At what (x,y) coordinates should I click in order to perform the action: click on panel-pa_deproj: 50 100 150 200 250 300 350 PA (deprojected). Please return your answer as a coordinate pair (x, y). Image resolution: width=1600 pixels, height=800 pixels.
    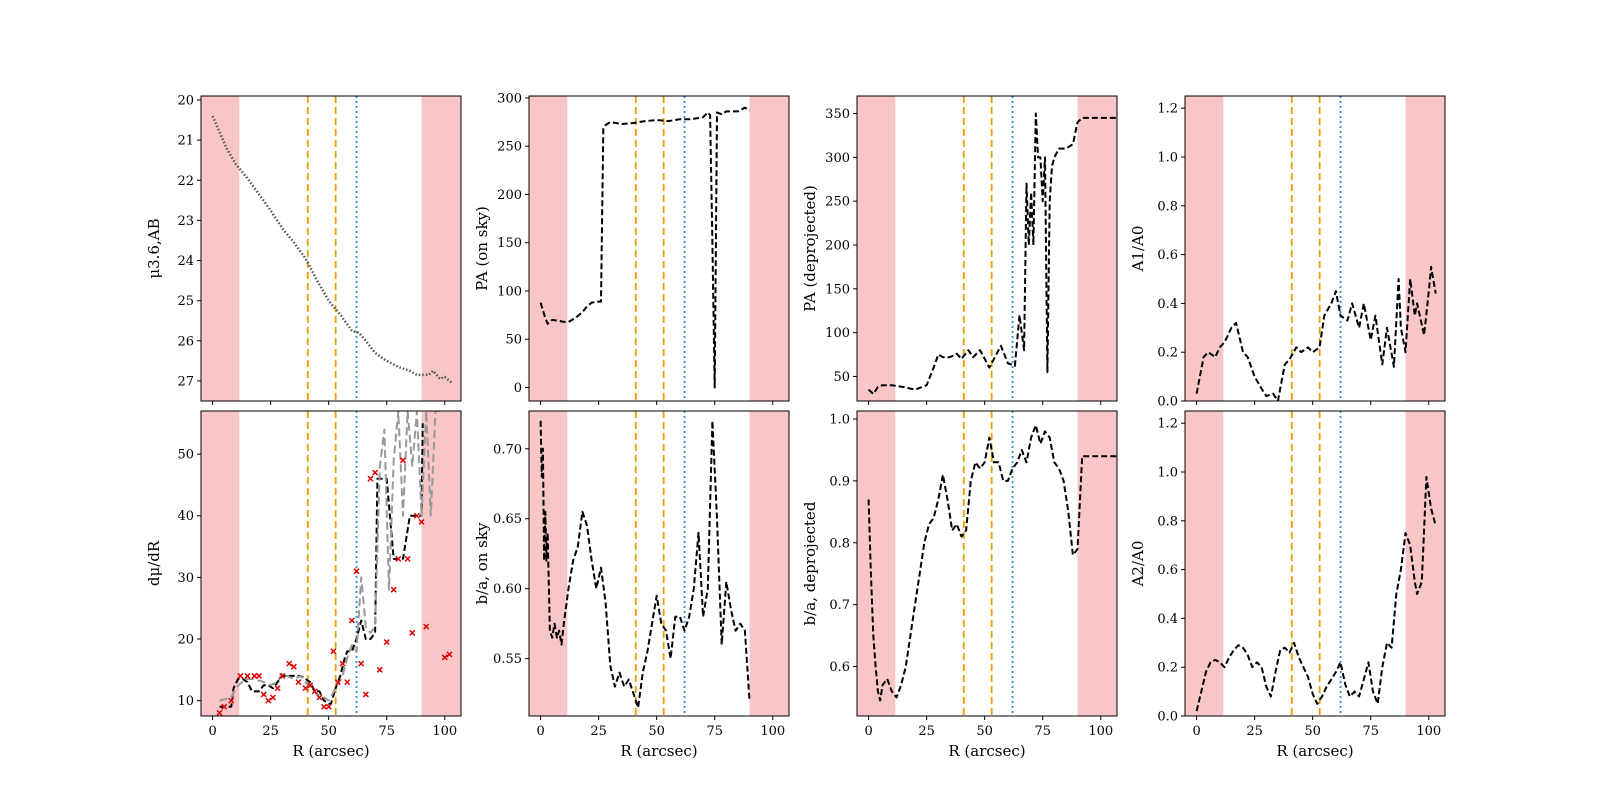
    Looking at the image, I should click on (959, 250).